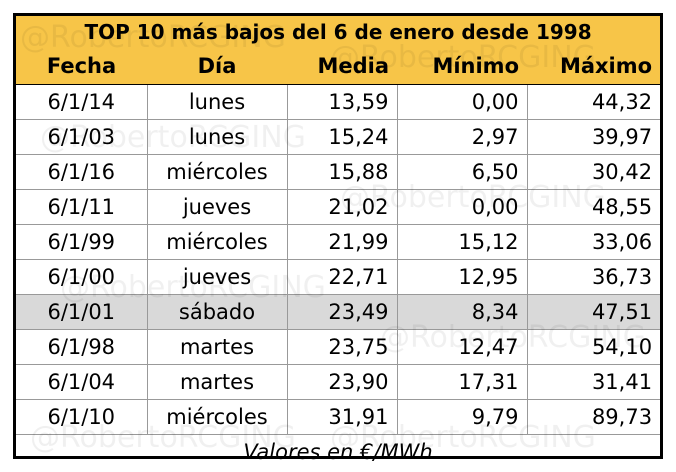 This screenshot has height=472, width=676. Describe the element at coordinates (82, 417) in the screenshot. I see `table-cell: 6/1/10` at that location.